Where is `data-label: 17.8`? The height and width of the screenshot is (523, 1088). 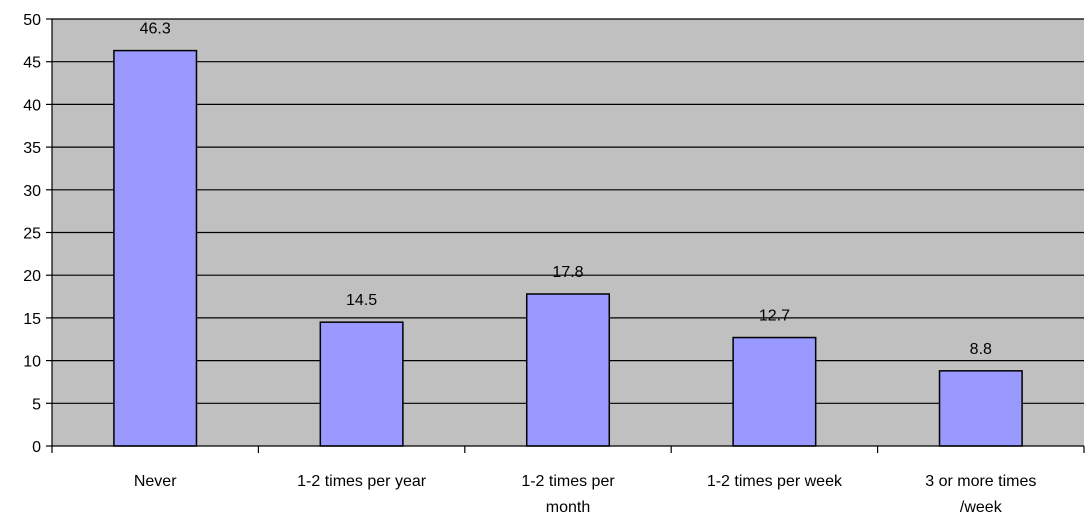 data-label: 17.8 is located at coordinates (567, 272).